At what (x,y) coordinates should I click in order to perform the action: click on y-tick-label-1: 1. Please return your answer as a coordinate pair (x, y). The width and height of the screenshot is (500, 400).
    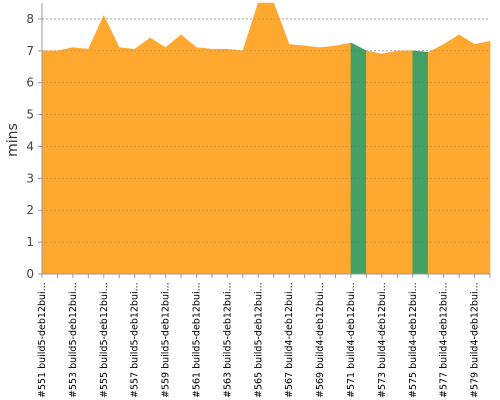
    Looking at the image, I should click on (30, 242).